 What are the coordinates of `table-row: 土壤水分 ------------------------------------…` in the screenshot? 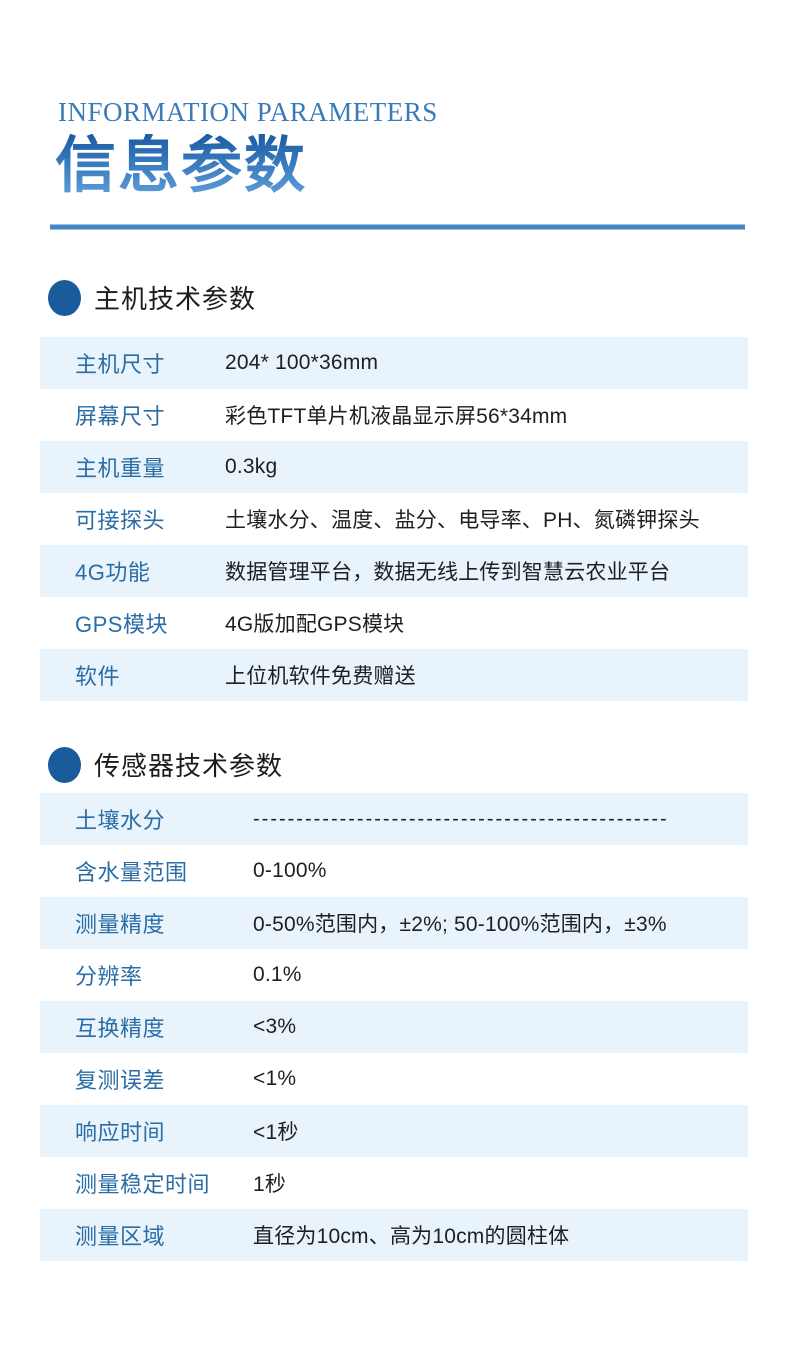 It's located at (394, 819).